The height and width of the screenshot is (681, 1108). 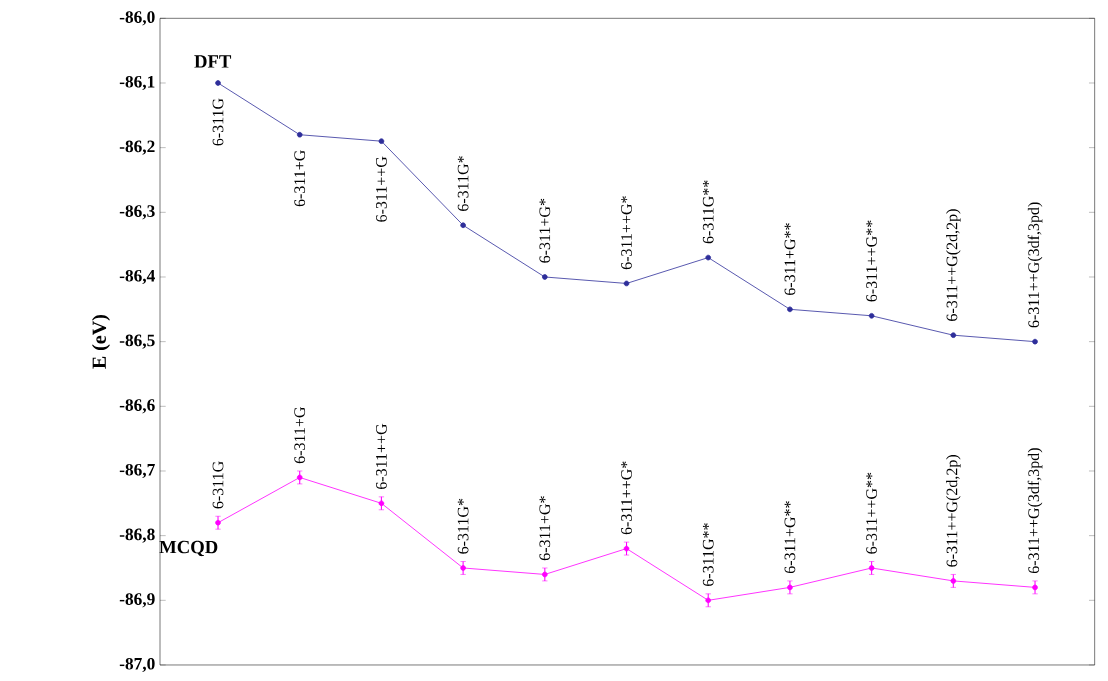 What do you see at coordinates (101, 342) in the screenshot?
I see `y-axis-title: E (eV)` at bounding box center [101, 342].